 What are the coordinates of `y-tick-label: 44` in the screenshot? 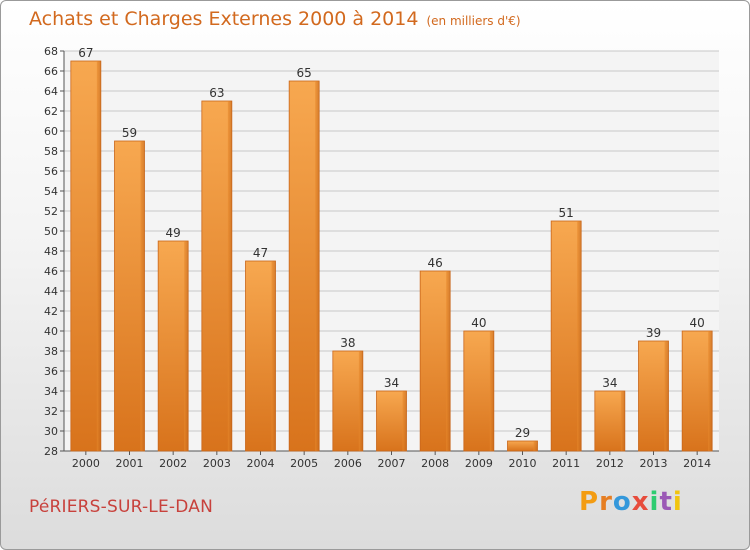 It's located at (51, 291).